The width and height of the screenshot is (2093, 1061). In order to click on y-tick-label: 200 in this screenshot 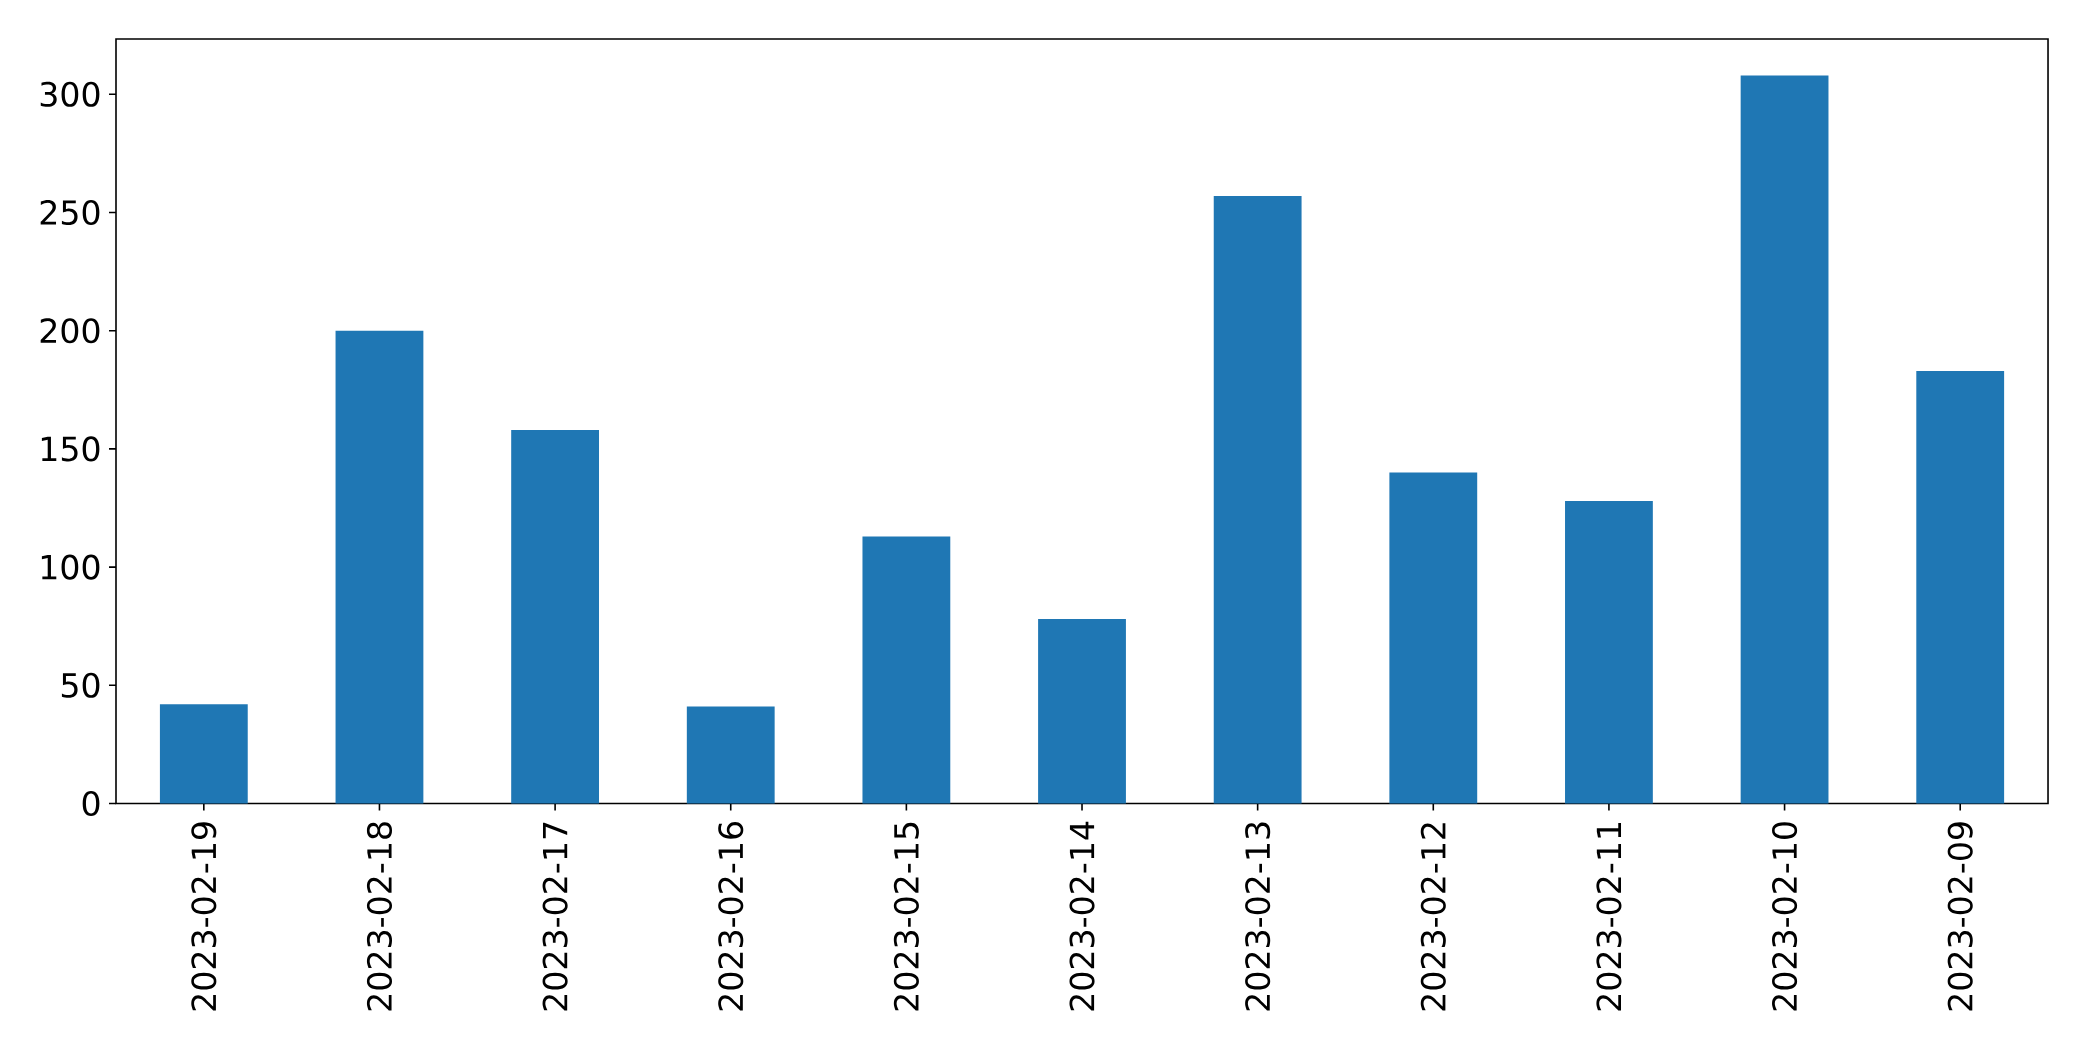, I will do `click(70, 331)`.